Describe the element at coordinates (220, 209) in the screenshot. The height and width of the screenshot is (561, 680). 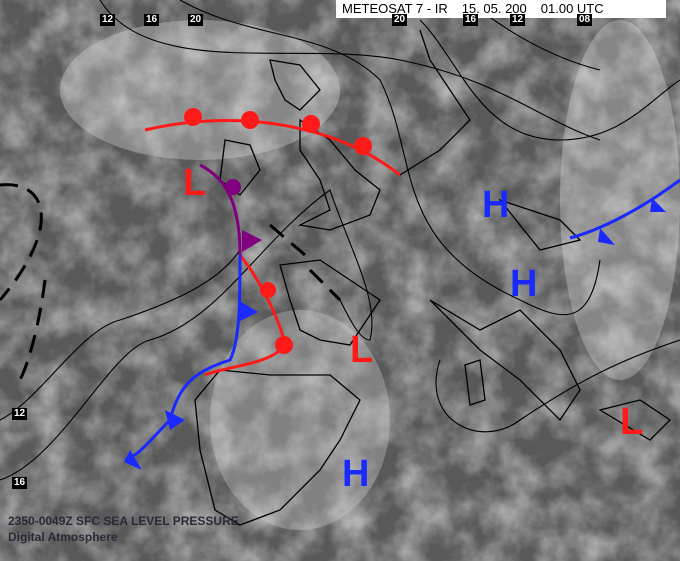
I see `occluded-front` at that location.